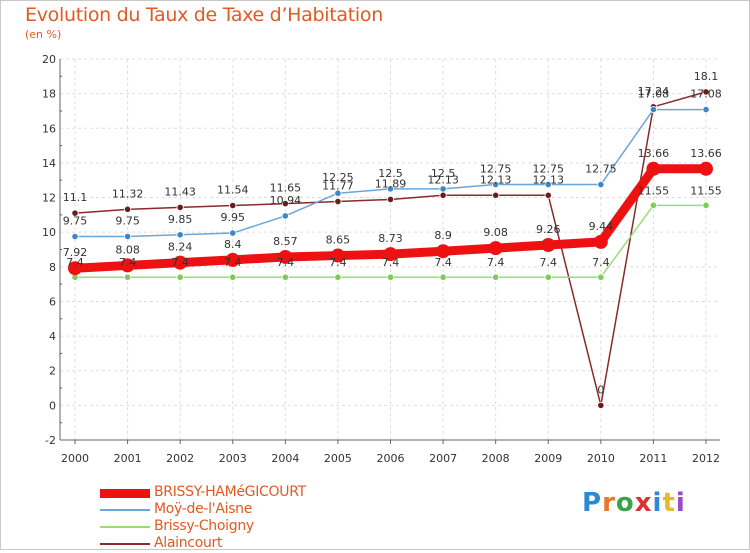 This screenshot has height=553, width=750. What do you see at coordinates (49, 94) in the screenshot?
I see `y-tick-label: 18` at bounding box center [49, 94].